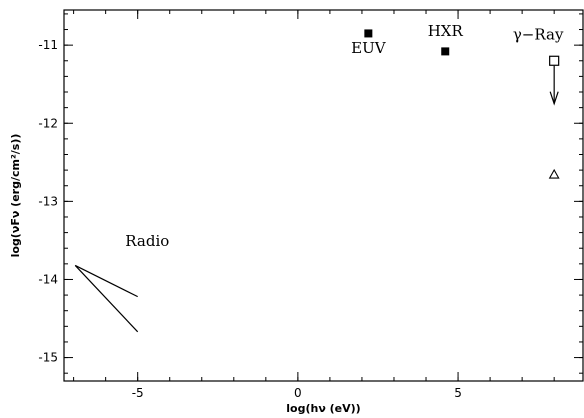 This screenshot has width=584, height=418. I want to click on y-tick-label: -11, so click(48, 45).